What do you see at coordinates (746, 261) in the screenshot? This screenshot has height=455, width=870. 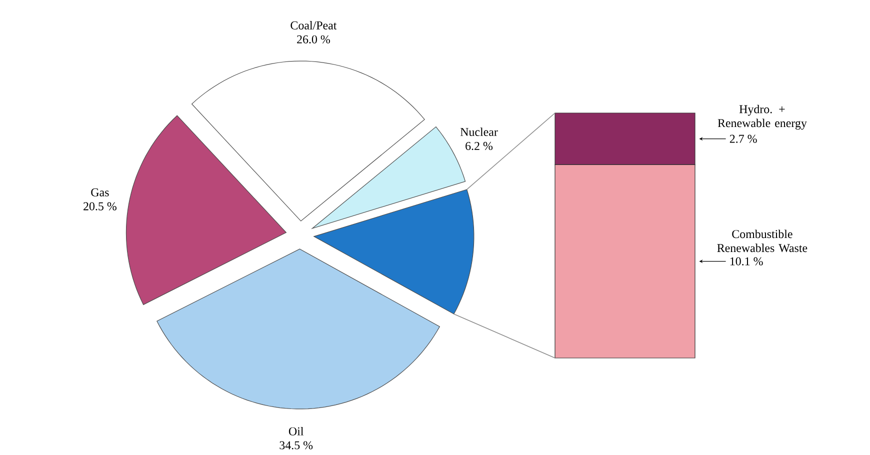 I see `data-label: 10.1 %` at bounding box center [746, 261].